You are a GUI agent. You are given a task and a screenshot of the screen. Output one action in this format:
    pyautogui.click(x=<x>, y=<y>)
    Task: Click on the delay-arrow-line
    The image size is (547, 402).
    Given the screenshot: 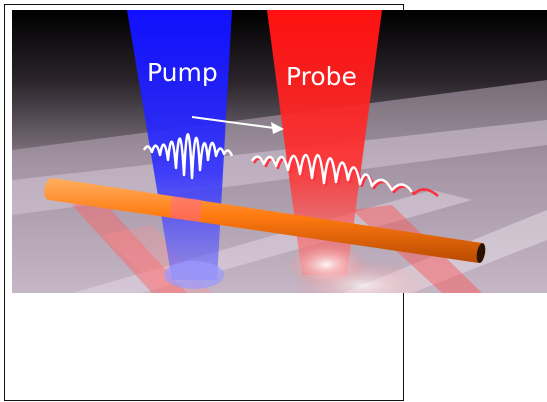 What is the action you would take?
    pyautogui.click(x=233, y=122)
    